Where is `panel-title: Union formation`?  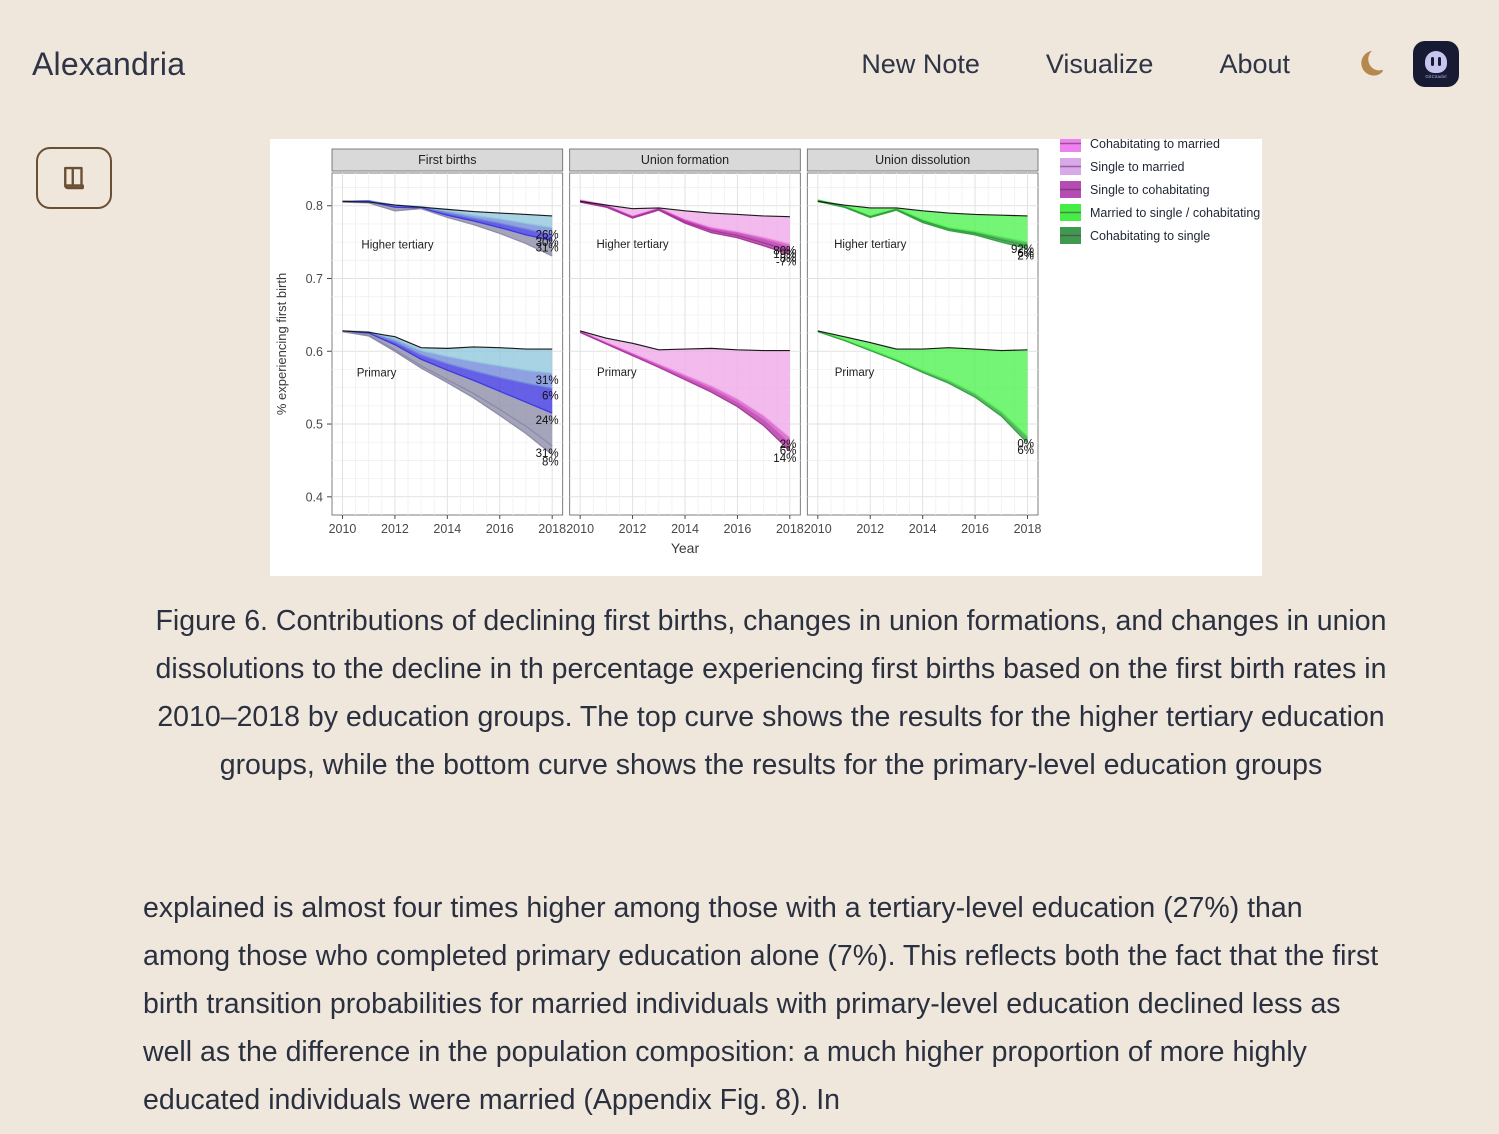
panel-title: Union formation is located at coordinates (685, 160).